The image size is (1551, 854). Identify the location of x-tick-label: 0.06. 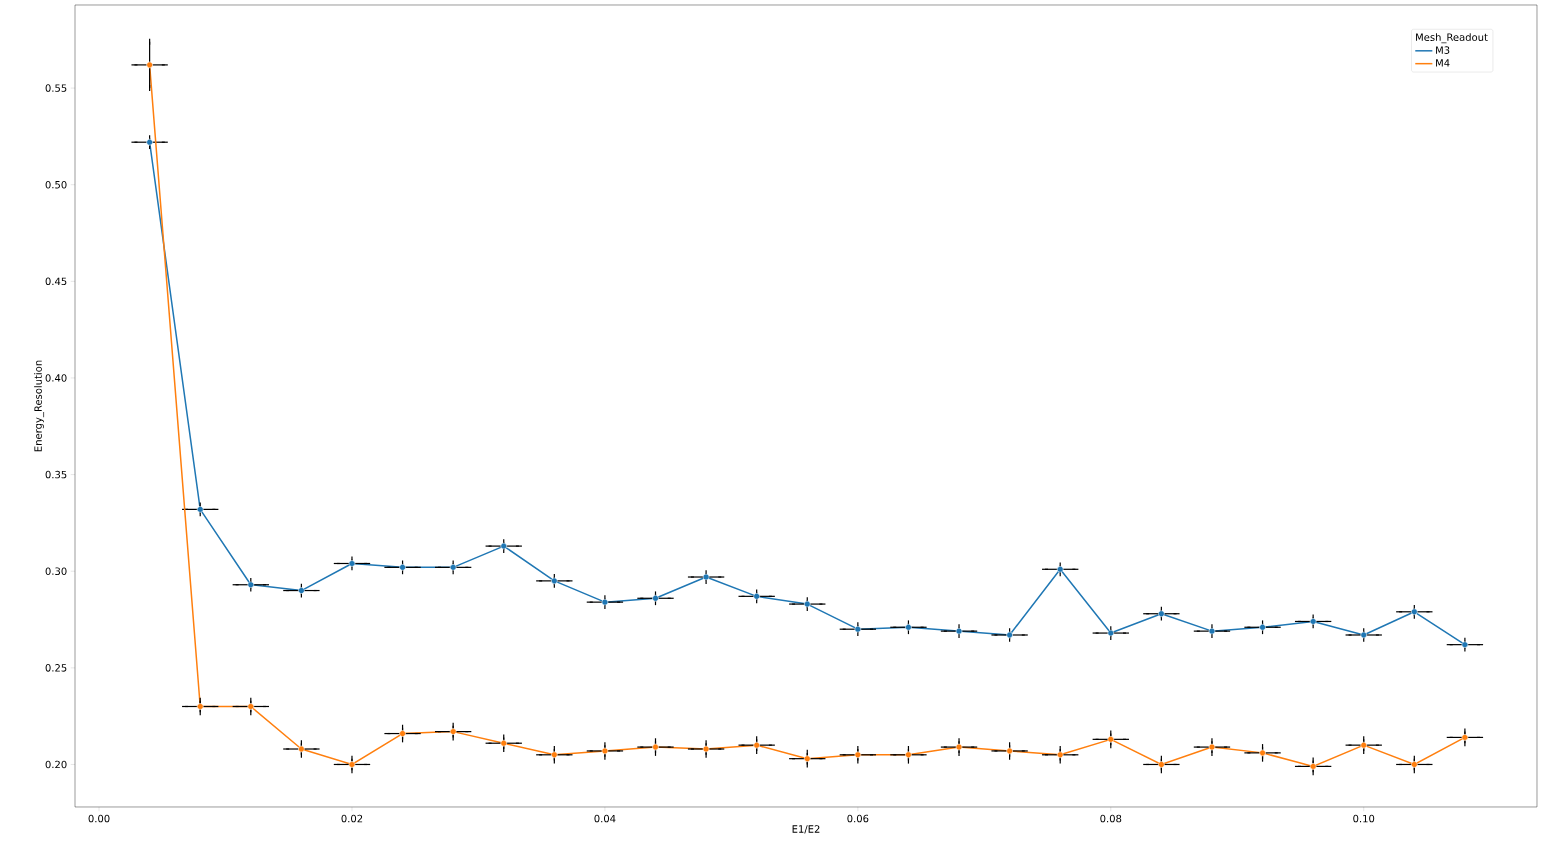
(858, 818).